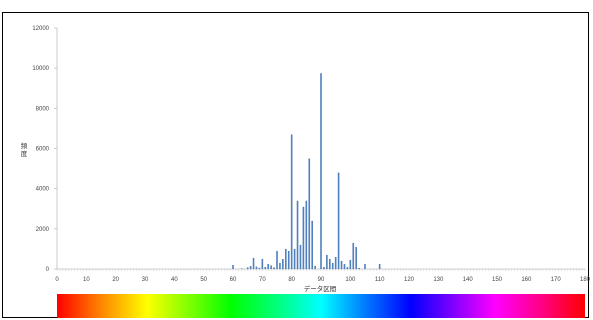 Image resolution: width=593 pixels, height=320 pixels. What do you see at coordinates (40, 69) in the screenshot?
I see `y-tick-label: 10000` at bounding box center [40, 69].